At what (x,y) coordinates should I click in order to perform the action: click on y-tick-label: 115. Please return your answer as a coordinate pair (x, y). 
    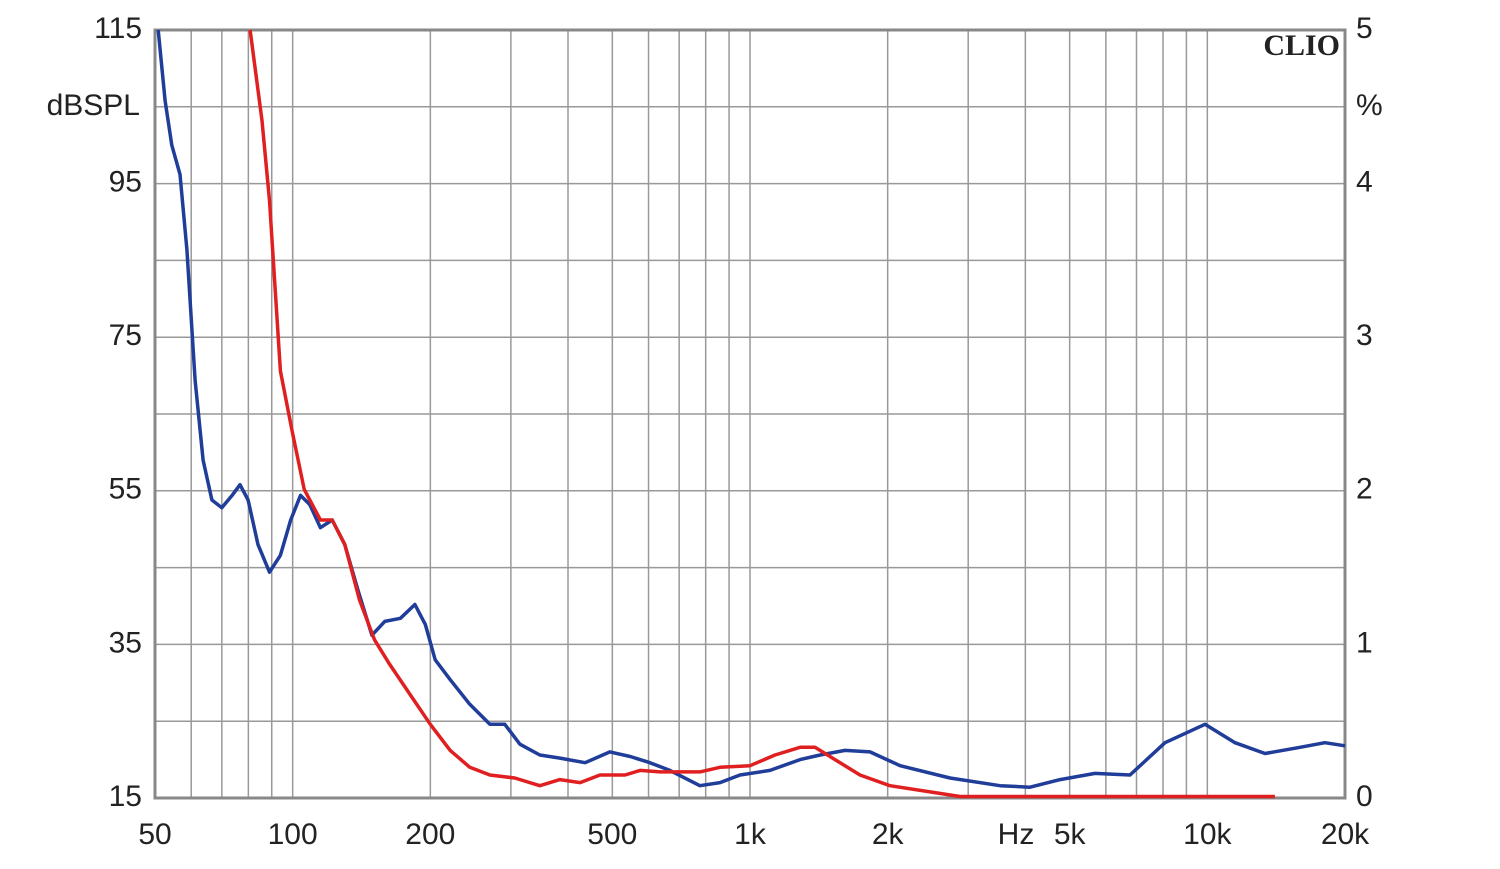
    Looking at the image, I should click on (118, 28).